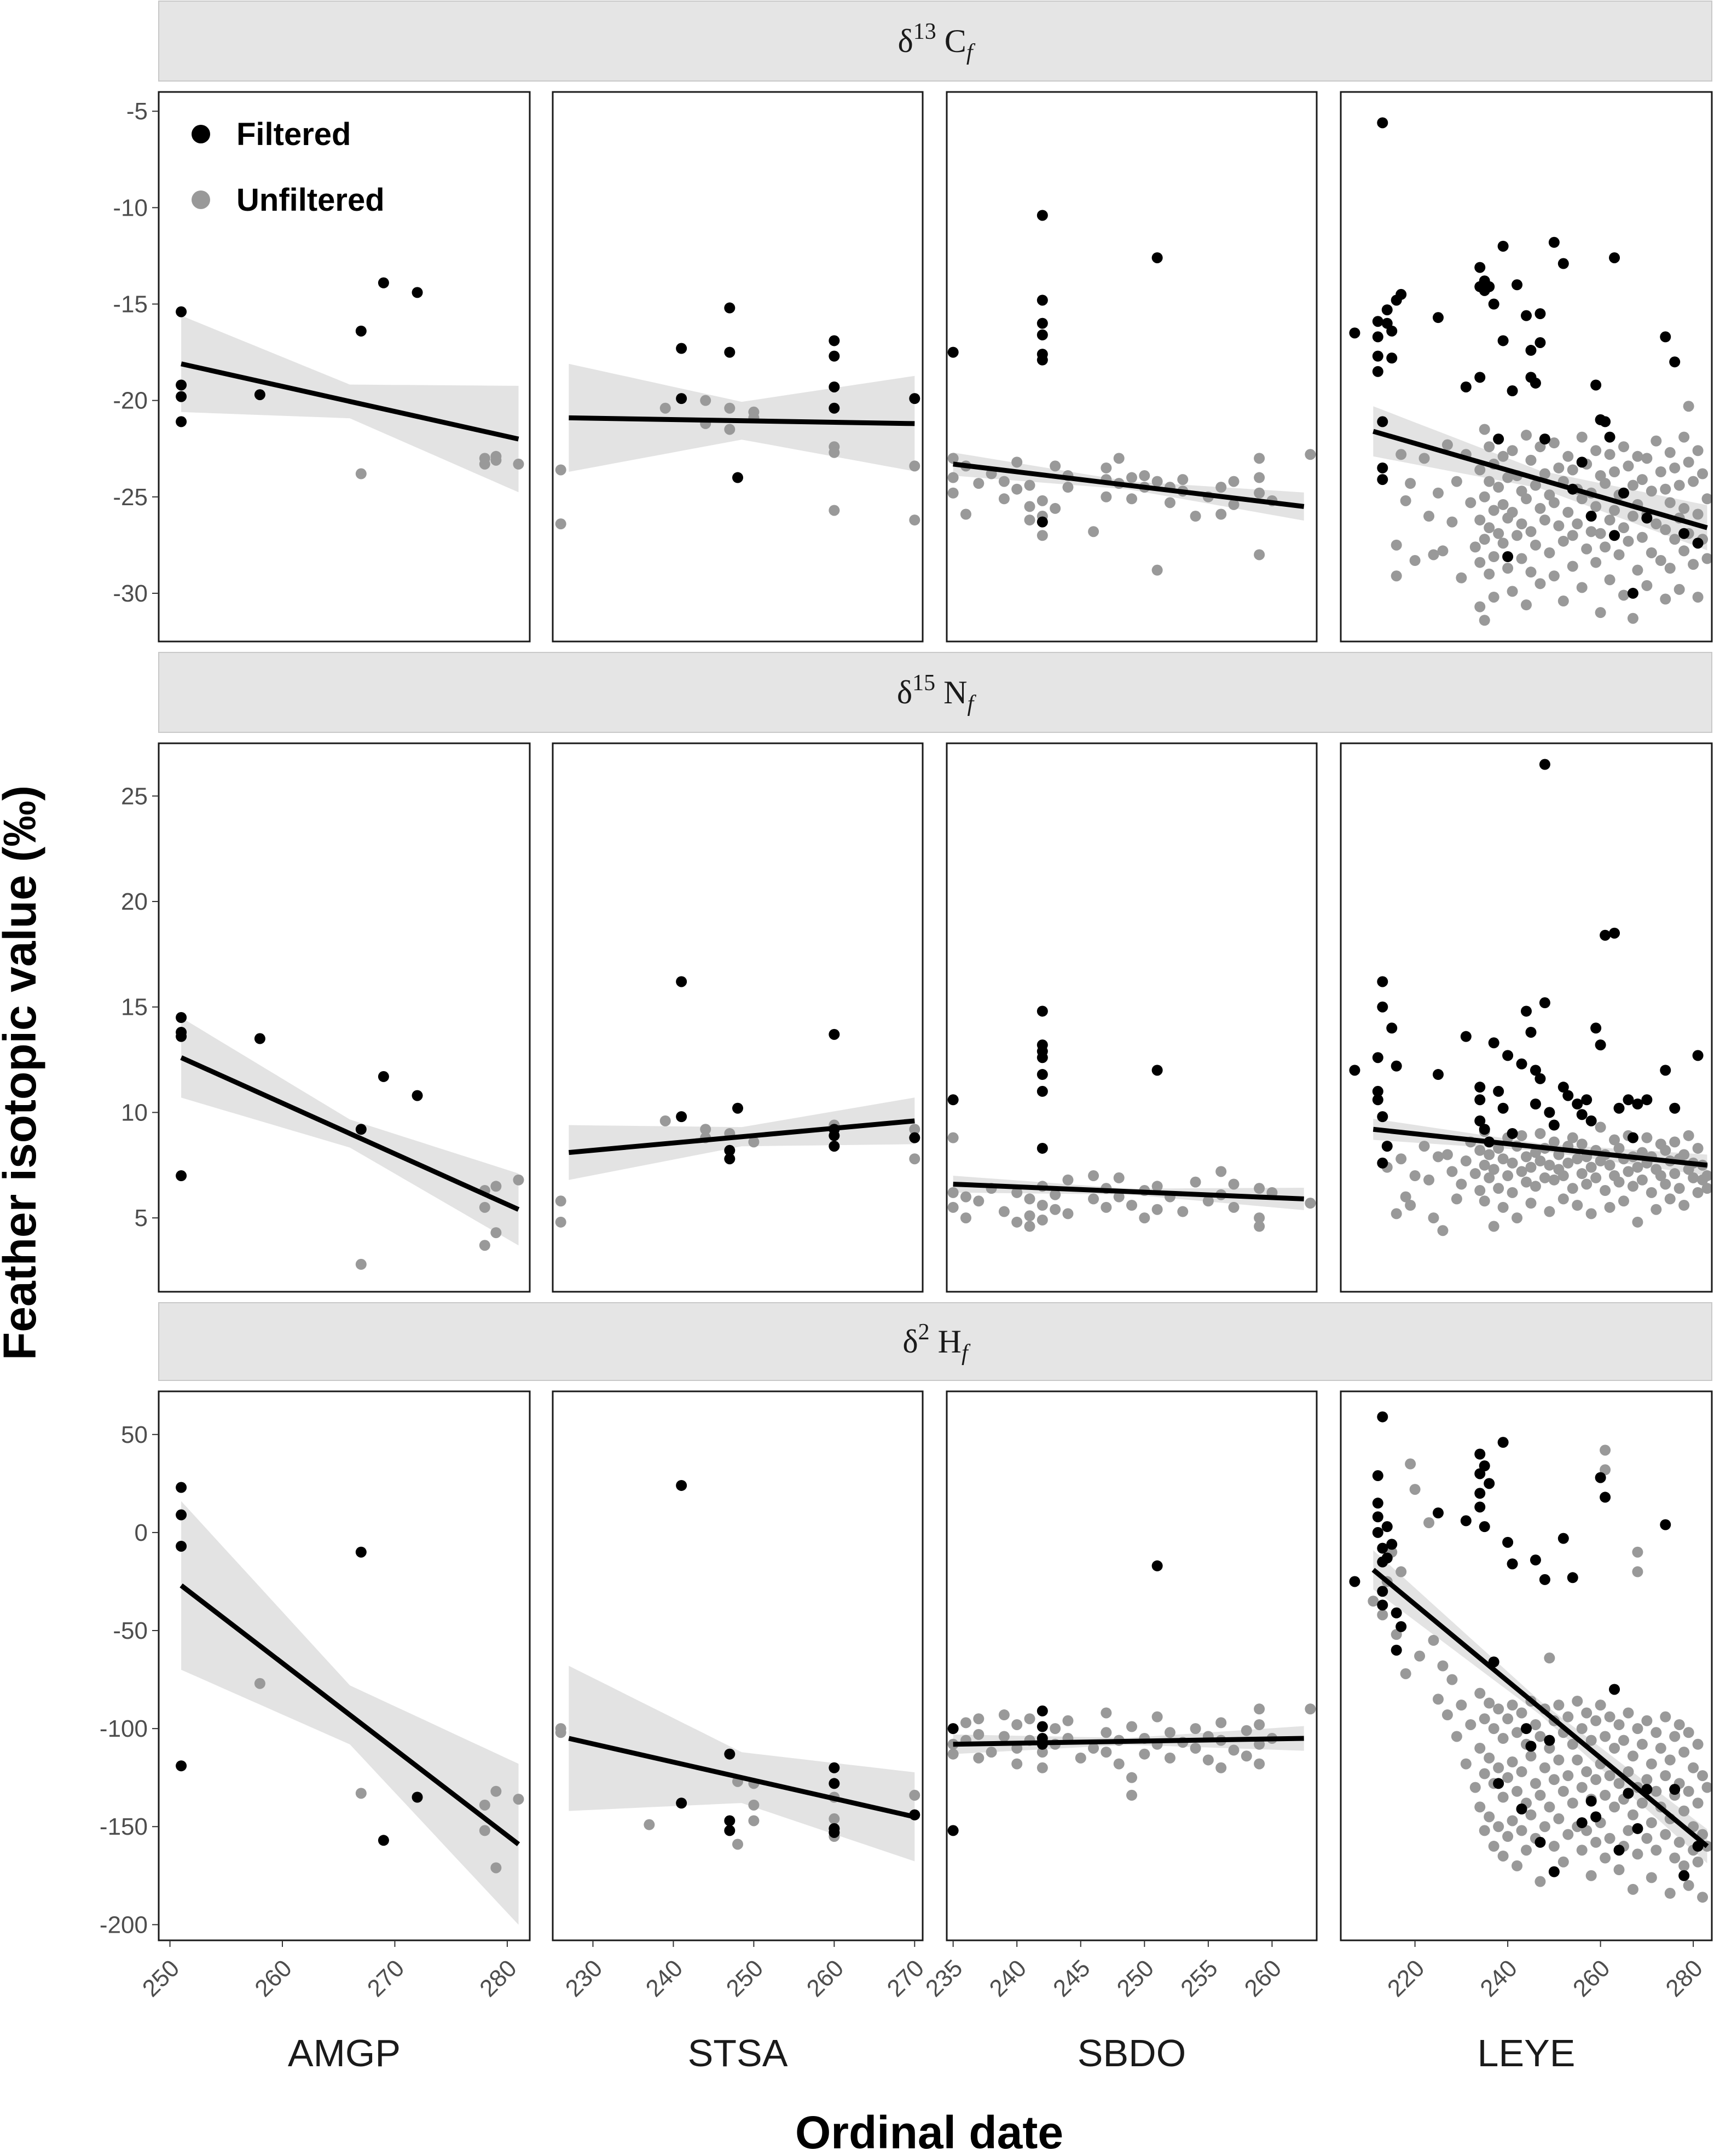 The width and height of the screenshot is (1714, 2156). I want to click on x-tick-label: 280, so click(498, 1978).